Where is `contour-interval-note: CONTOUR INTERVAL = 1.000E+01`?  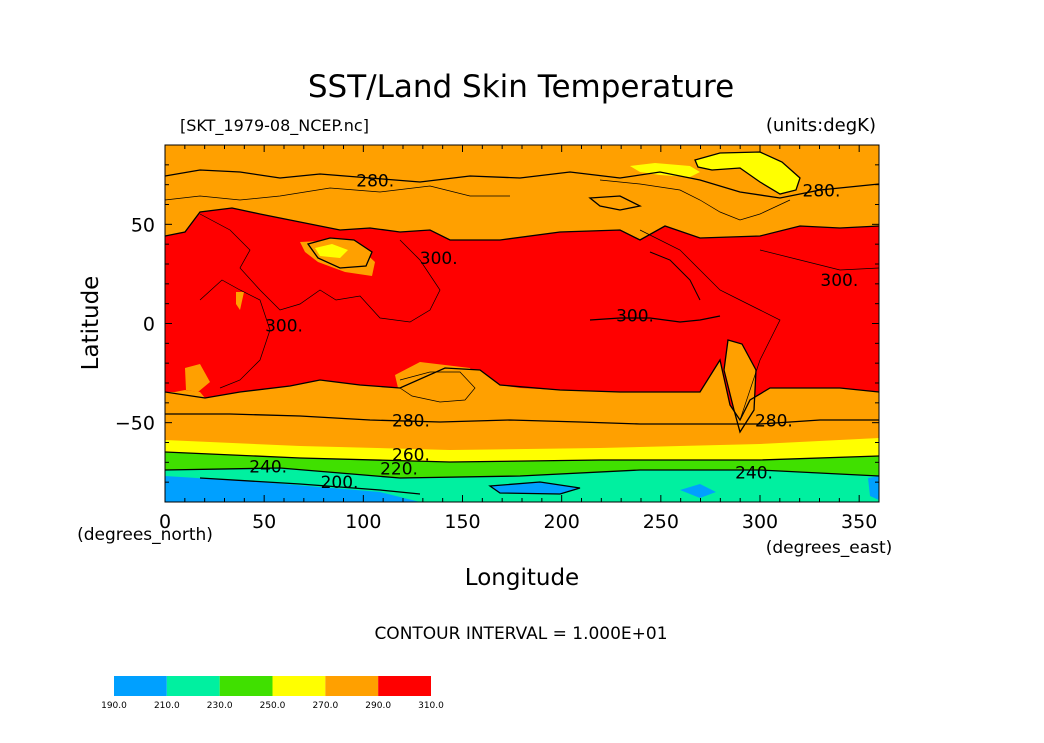
contour-interval-note: CONTOUR INTERVAL = 1.000E+01 is located at coordinates (520, 634).